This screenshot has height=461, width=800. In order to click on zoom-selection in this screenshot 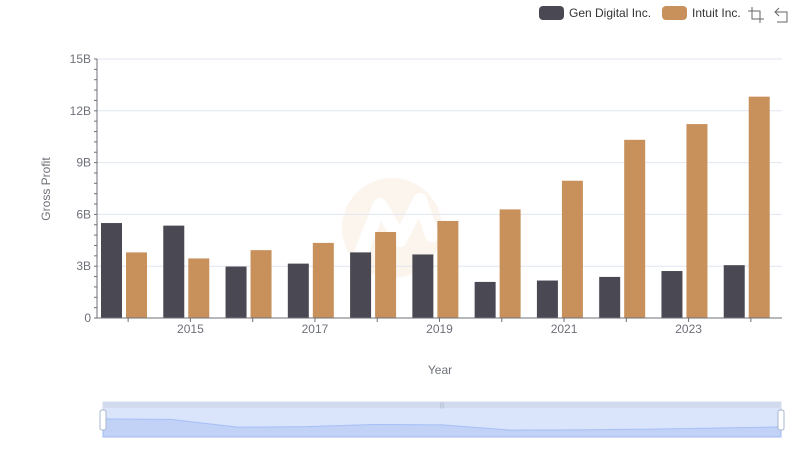, I will do `click(442, 422)`.